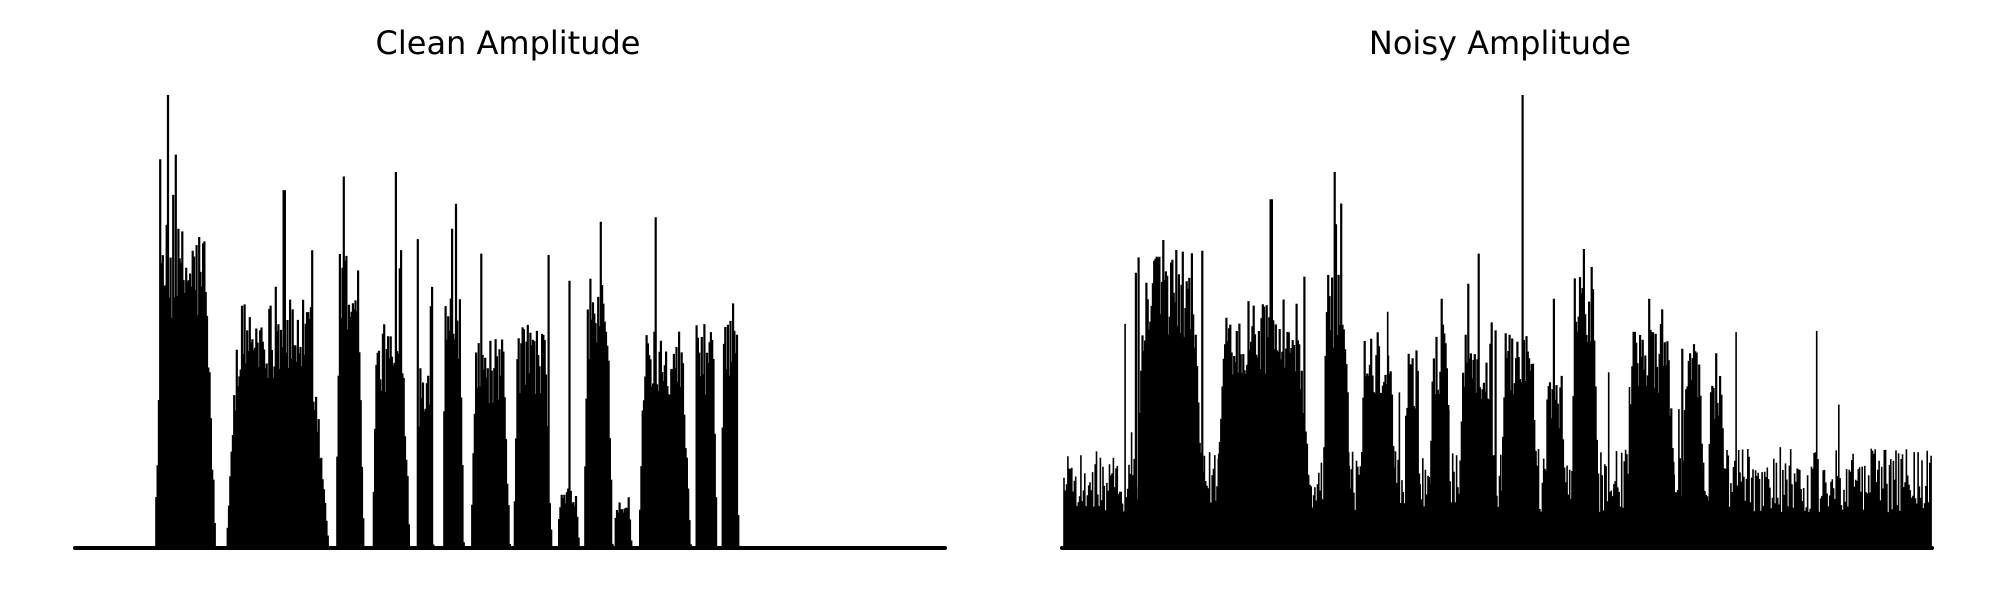 Image resolution: width=2000 pixels, height=600 pixels. Describe the element at coordinates (1500, 43) in the screenshot. I see `noisy-amplitude-title: Noisy Amplitude` at that location.